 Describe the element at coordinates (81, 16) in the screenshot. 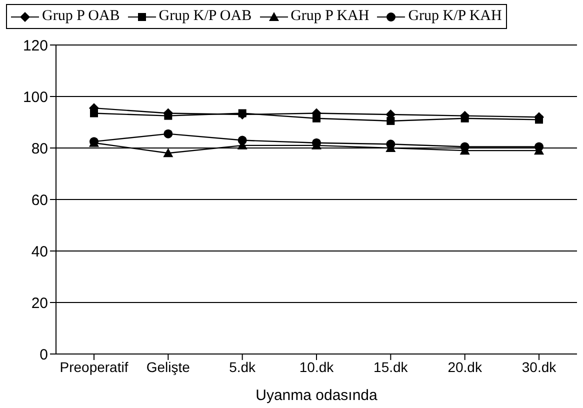

I see `legend-label: Grup P OAB` at that location.